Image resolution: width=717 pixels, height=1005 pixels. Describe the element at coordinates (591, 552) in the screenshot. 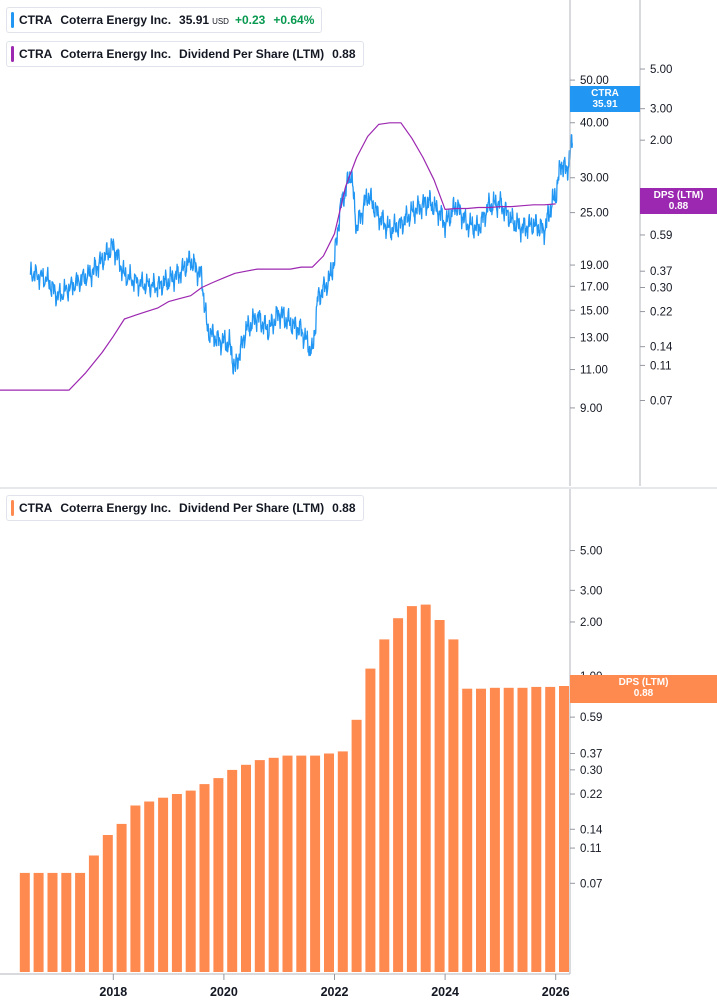

I see `bottom-axis-label: 5.00` at that location.